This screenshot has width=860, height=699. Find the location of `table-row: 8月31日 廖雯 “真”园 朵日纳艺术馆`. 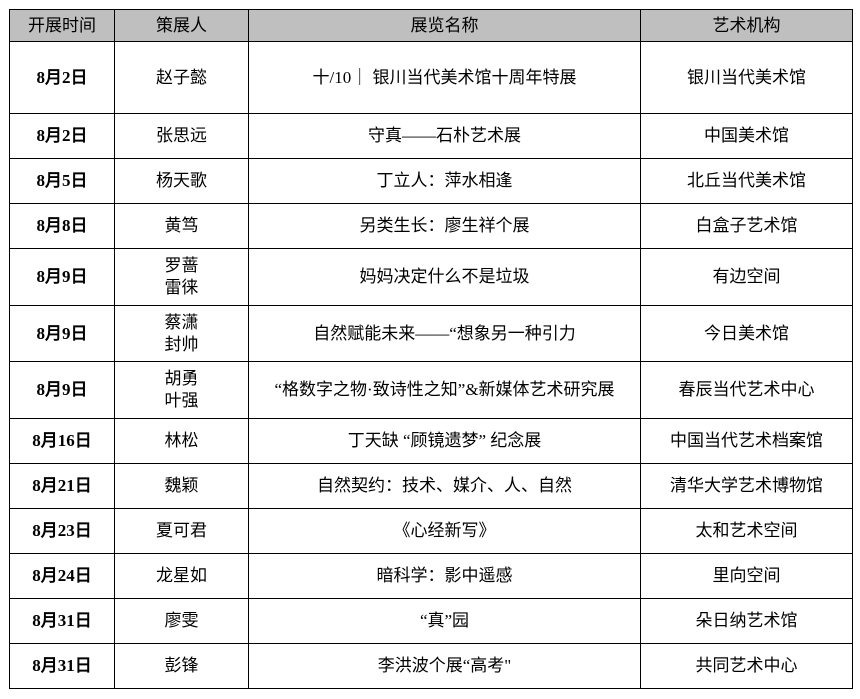

table-row: 8月31日 廖雯 “真”园 朵日纳艺术馆 is located at coordinates (431, 621).